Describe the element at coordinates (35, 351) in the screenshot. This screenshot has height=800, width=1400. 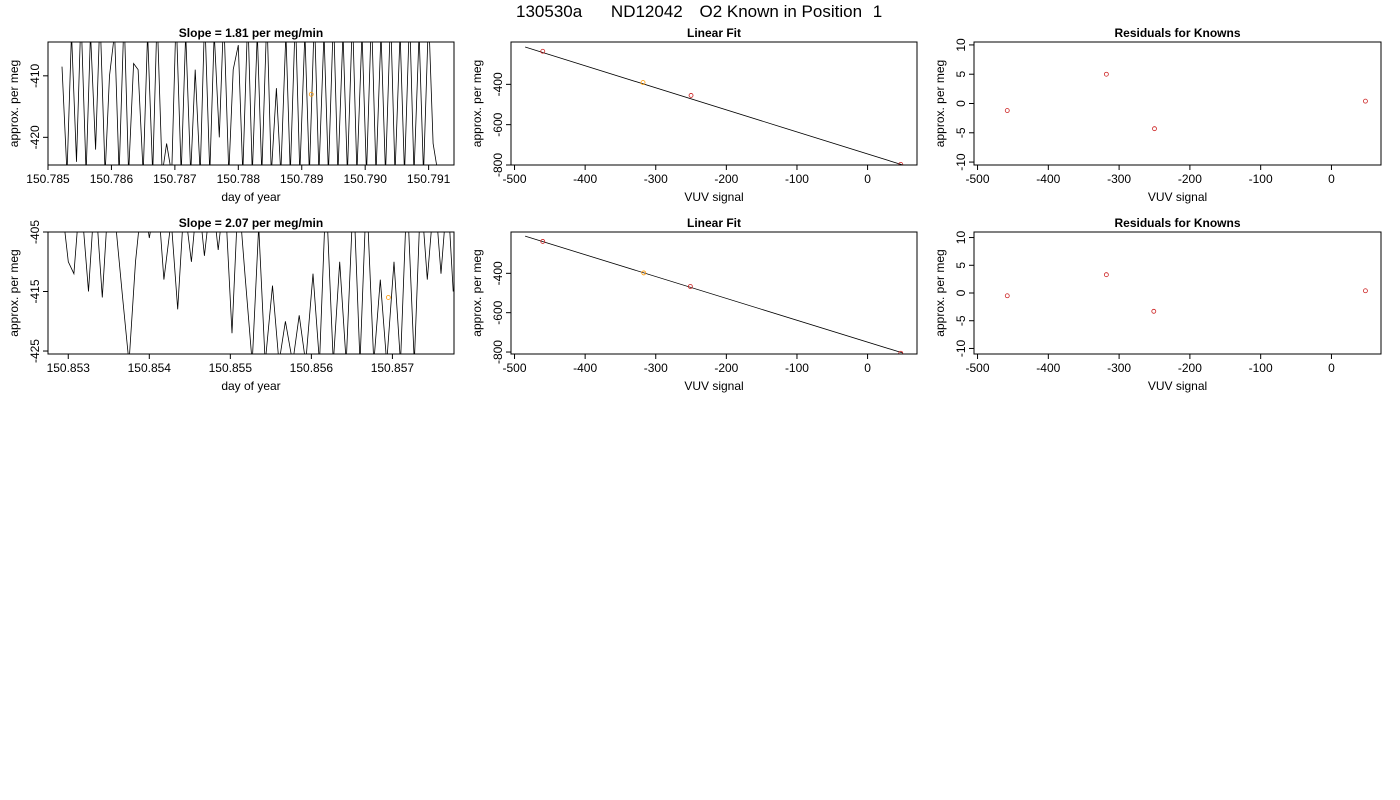
I see `y-tick-label: -425` at that location.